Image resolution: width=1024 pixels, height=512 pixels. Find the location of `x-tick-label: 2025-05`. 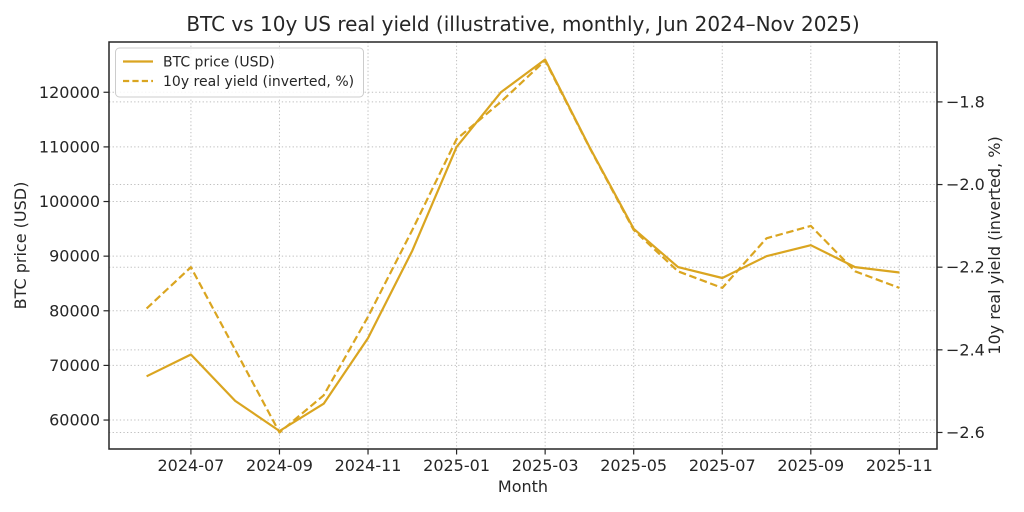

x-tick-label: 2025-05 is located at coordinates (633, 465).